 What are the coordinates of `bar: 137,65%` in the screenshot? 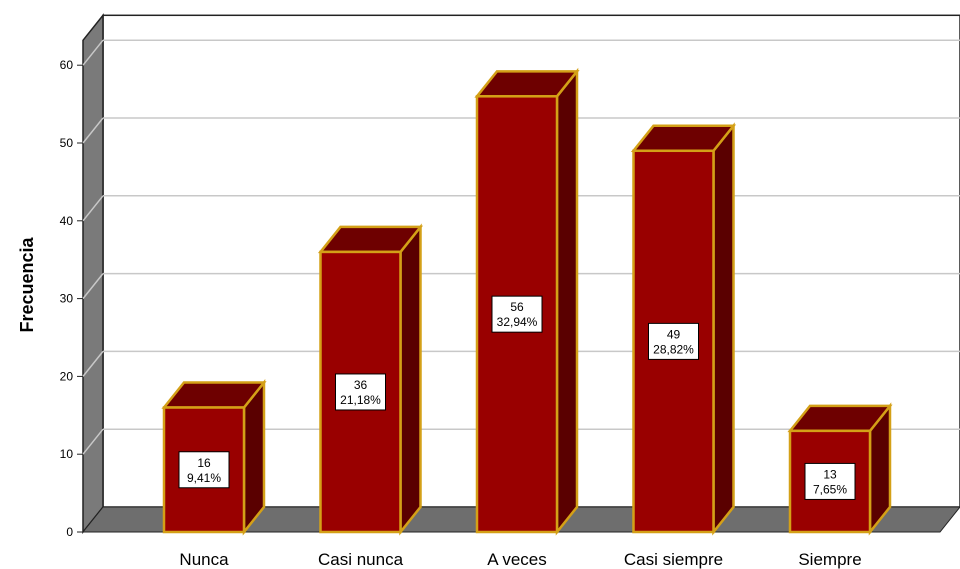 It's located at (840, 469).